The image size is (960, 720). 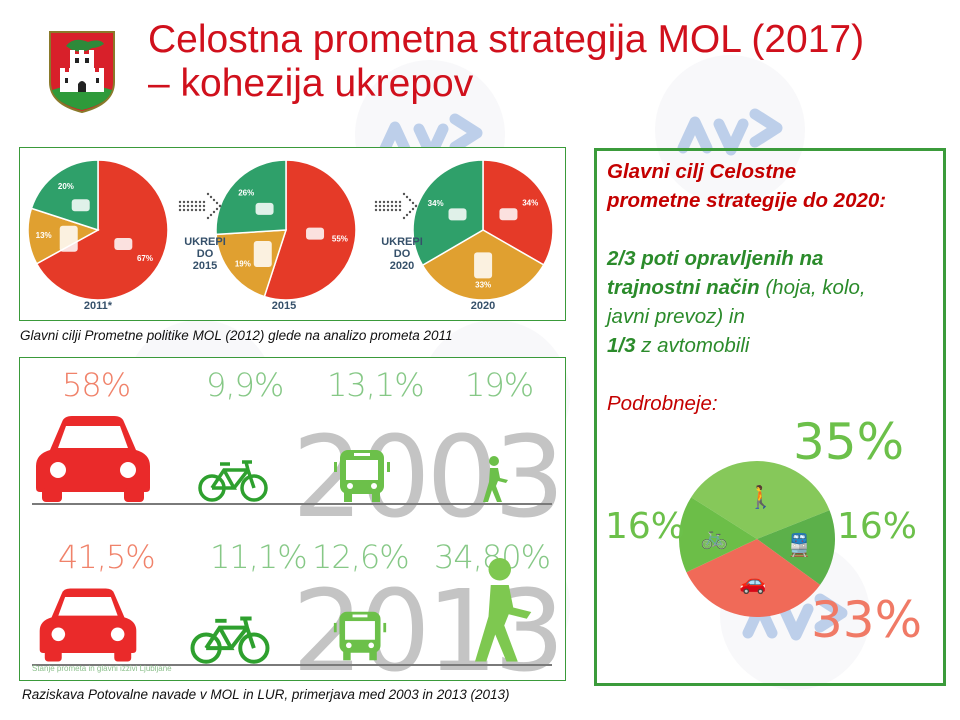 I want to click on baseline-2003, so click(x=292, y=504).